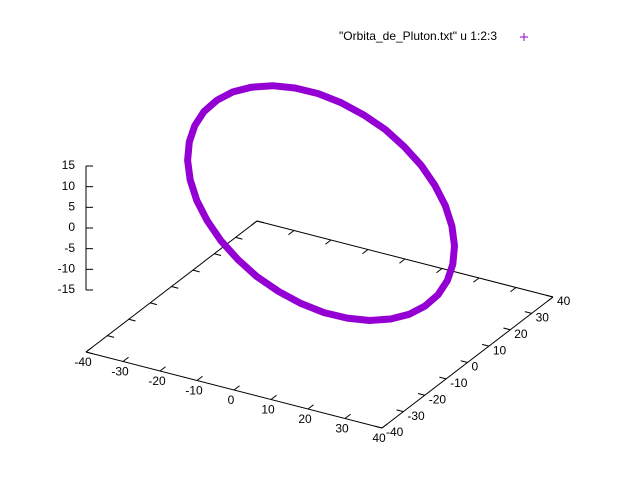 The image size is (640, 480). Describe the element at coordinates (438, 399) in the screenshot. I see `y-tick-label: -20` at that location.